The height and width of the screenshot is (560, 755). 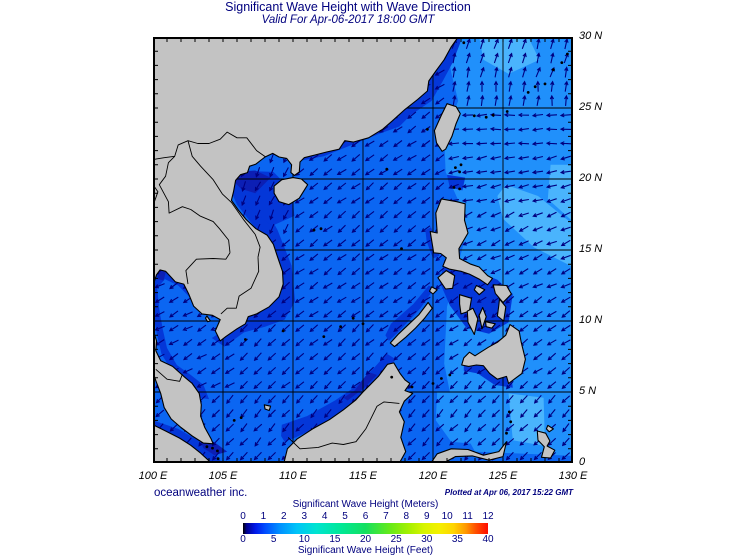 I want to click on lon-tick-label: 105 E, so click(x=223, y=476).